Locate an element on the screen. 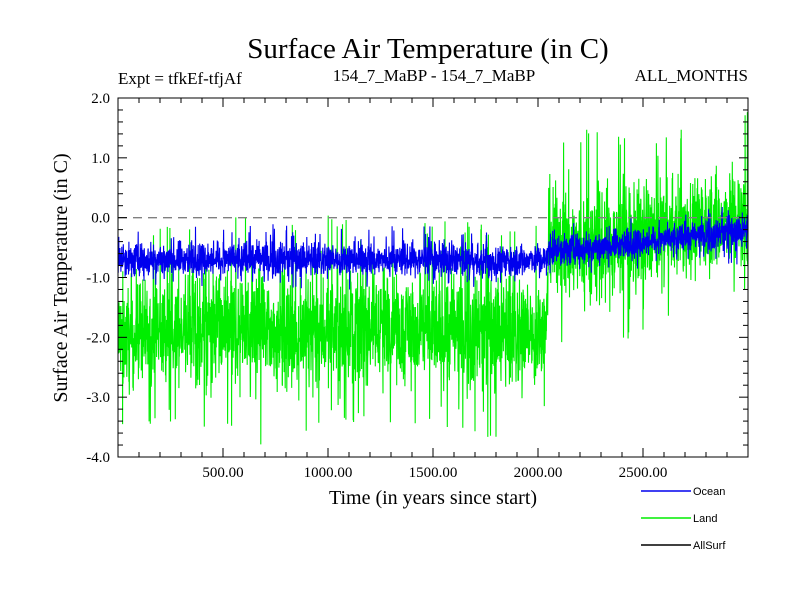 This screenshot has width=800, height=600. series-line-ocean is located at coordinates (433, 248).